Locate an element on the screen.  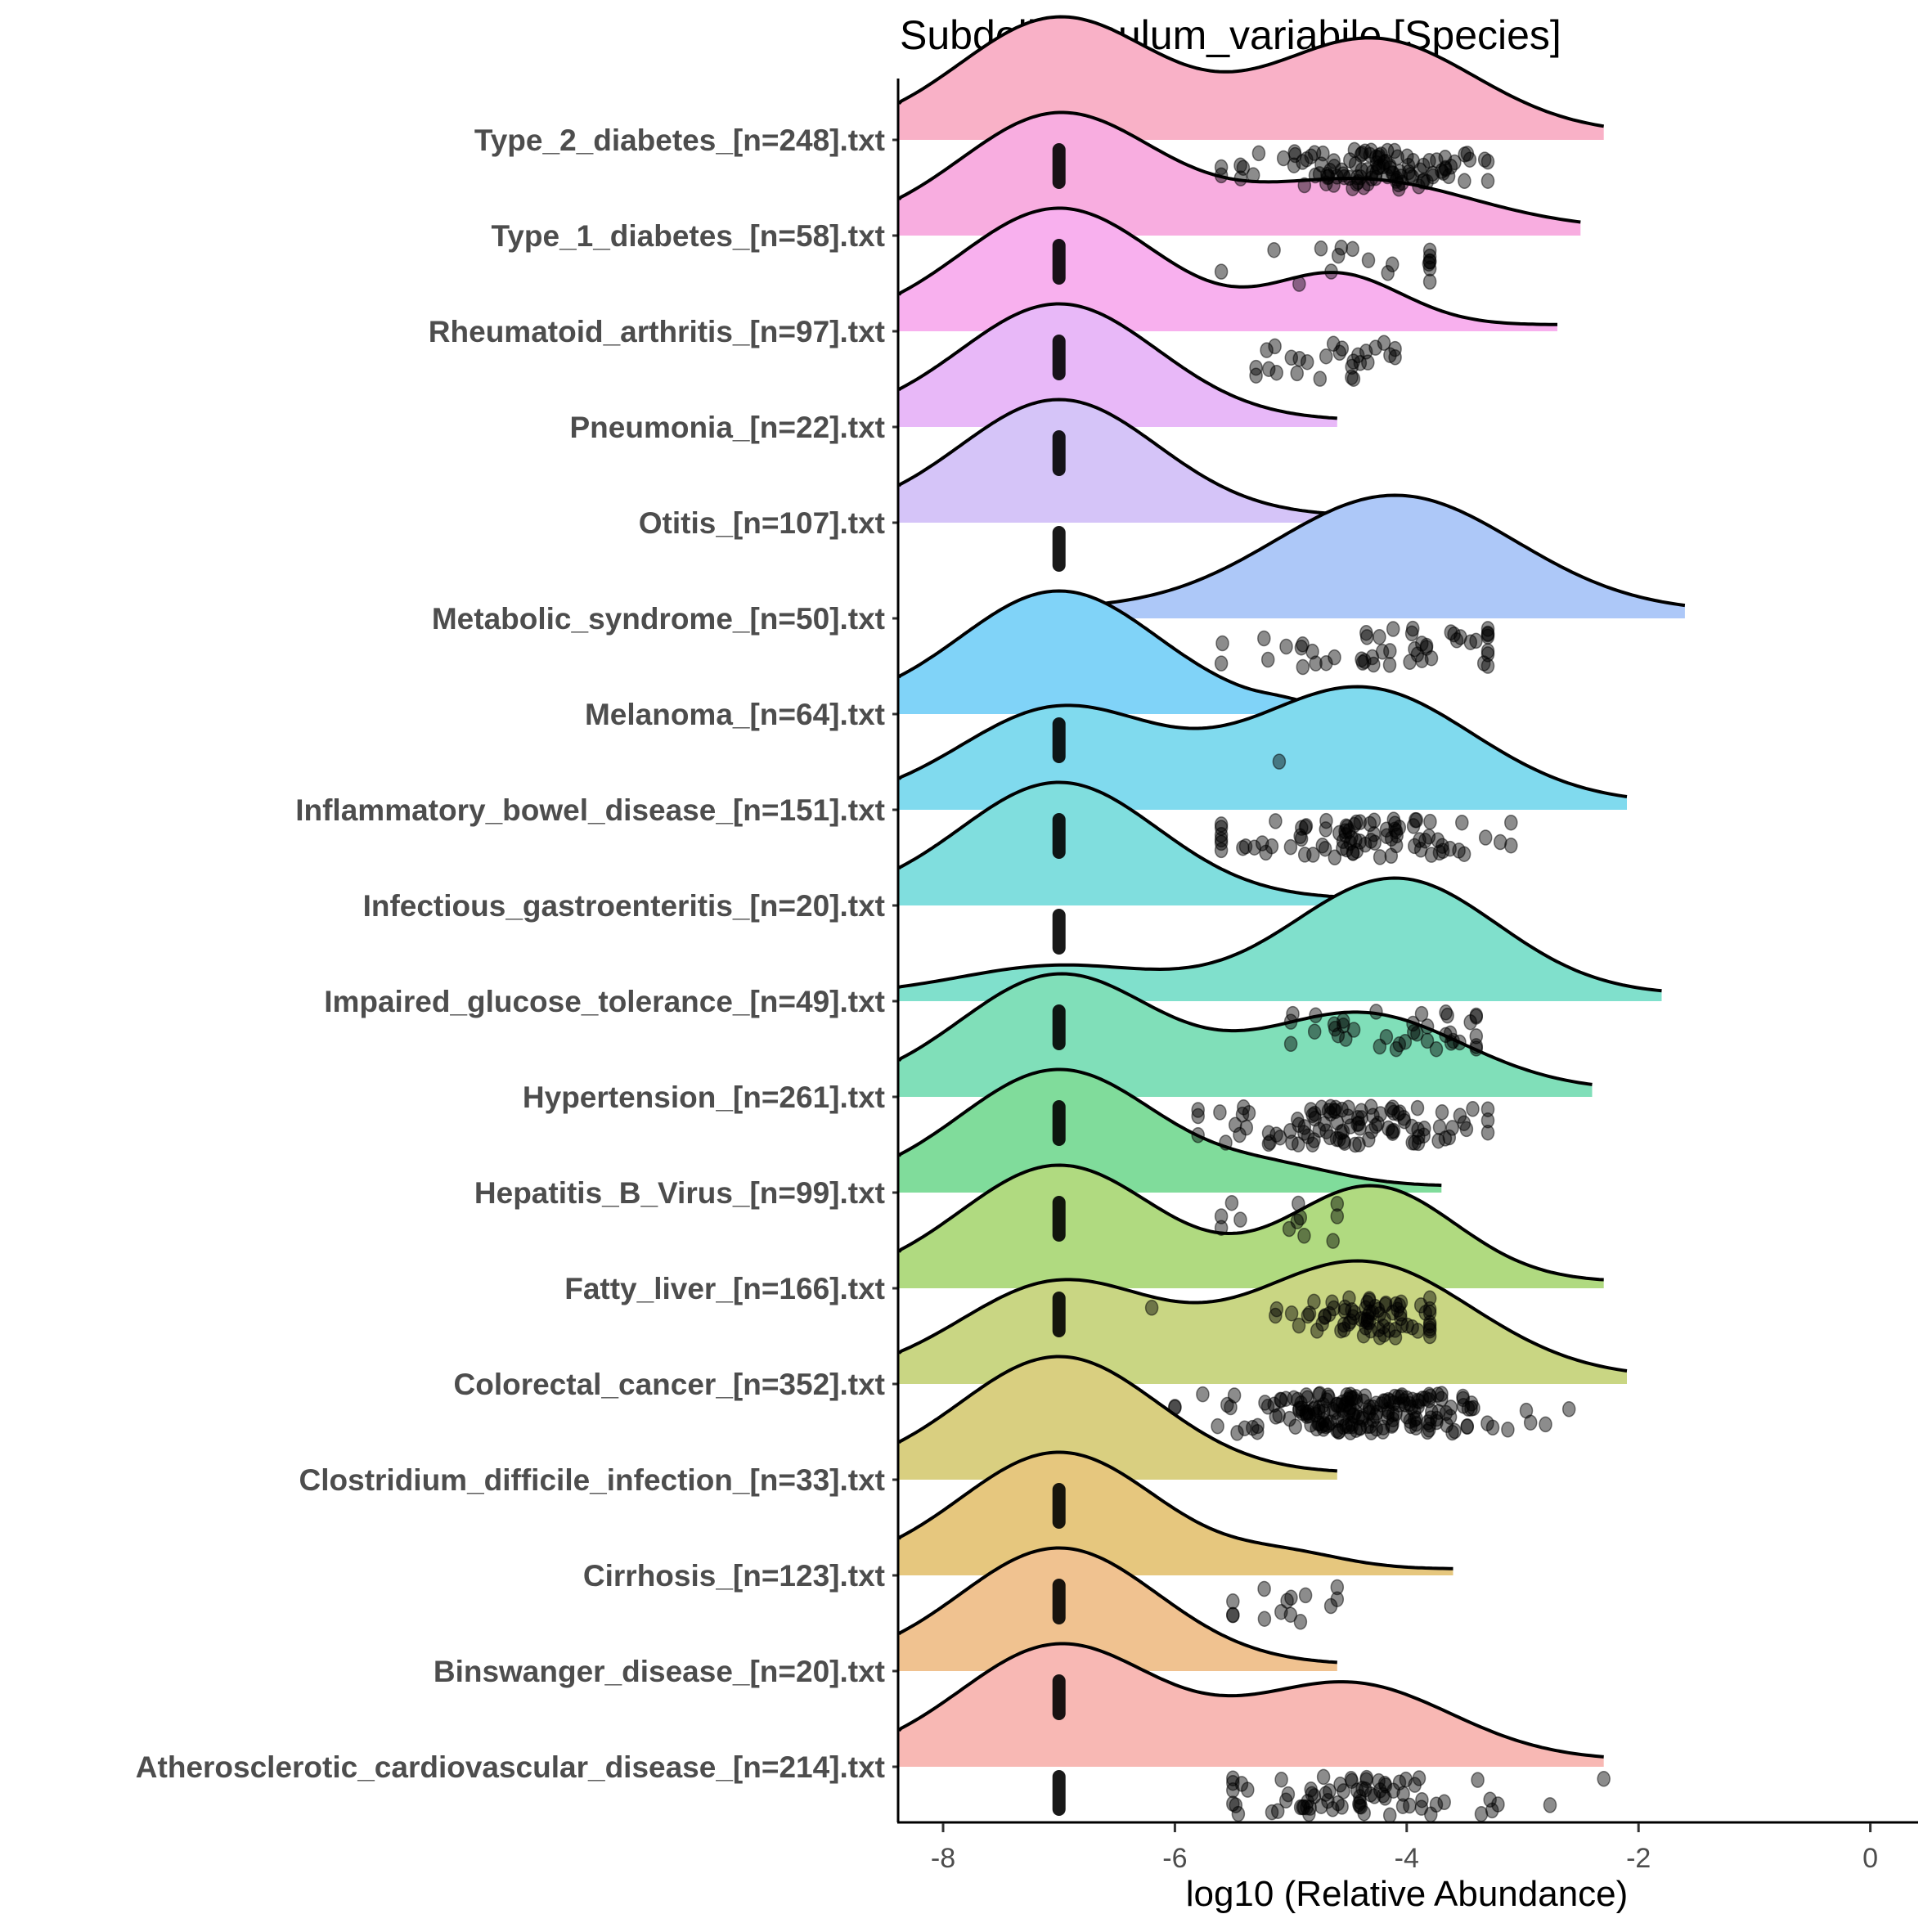
y-tick-label: Inflammatory_bowel_disease_[n=151].txt is located at coordinates (590, 810).